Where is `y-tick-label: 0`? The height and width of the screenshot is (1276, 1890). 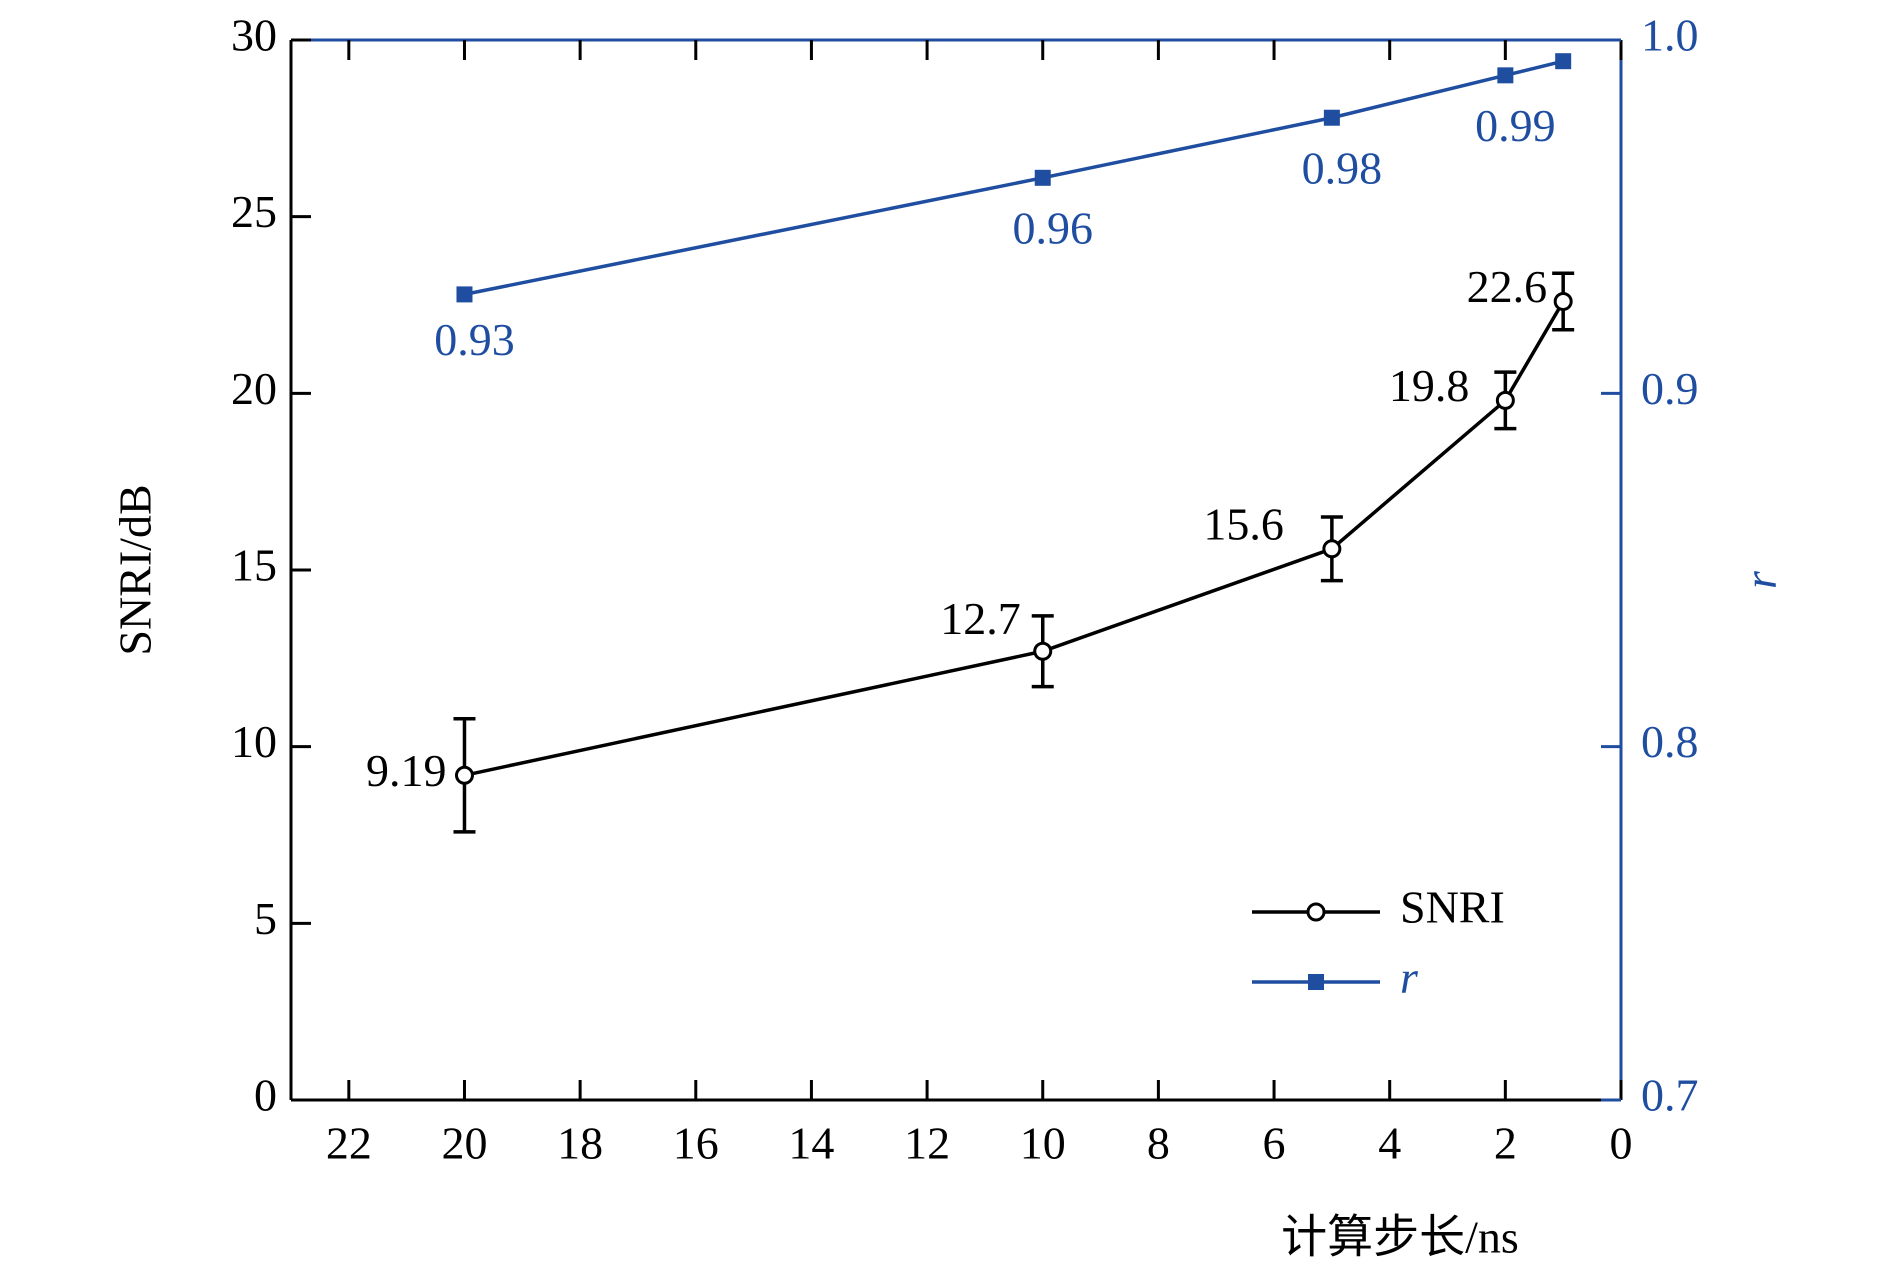
y-tick-label: 0 is located at coordinates (265, 1095).